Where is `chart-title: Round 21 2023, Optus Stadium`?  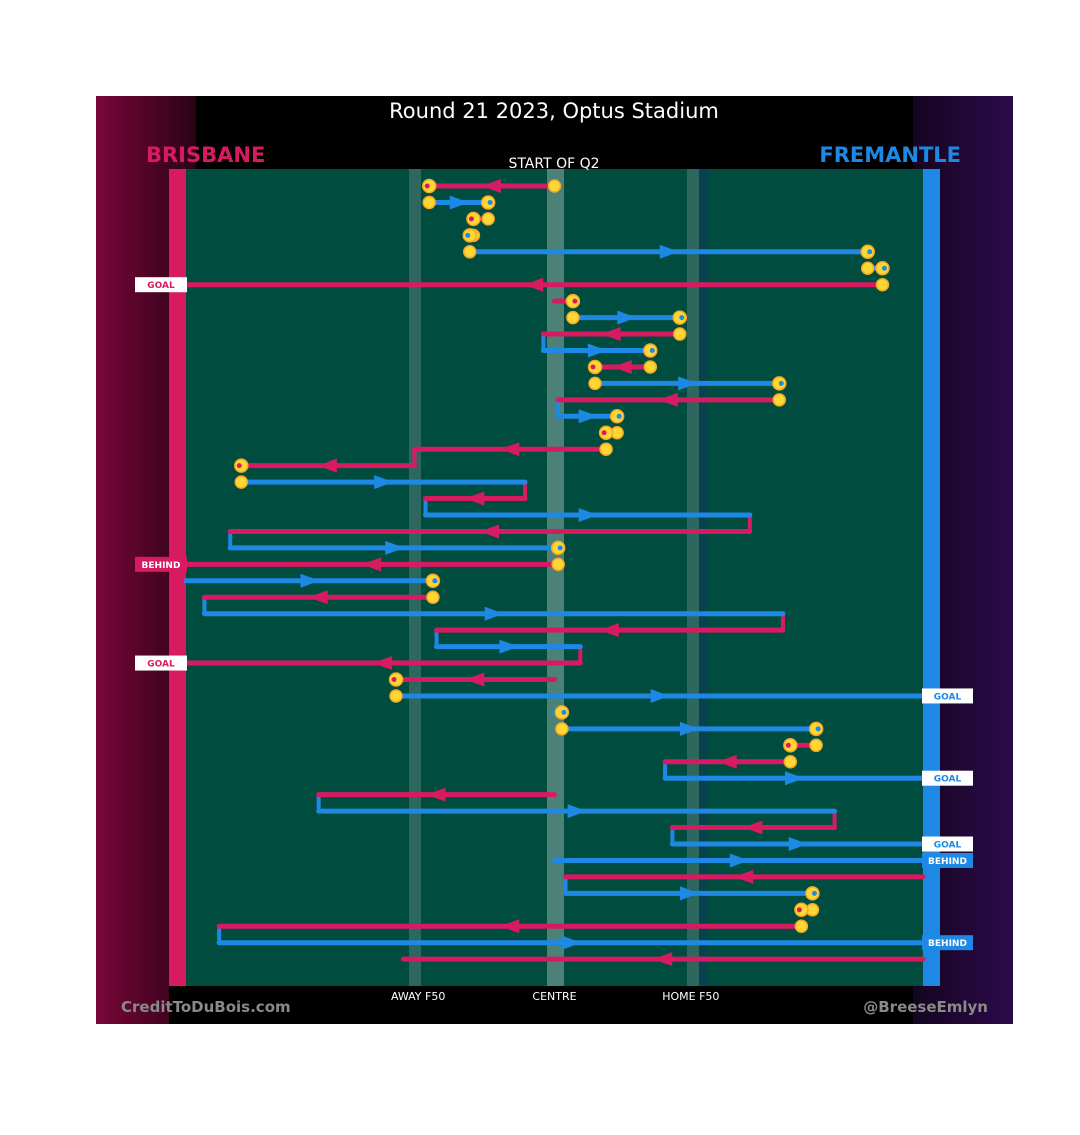
chart-title: Round 21 2023, Optus Stadium is located at coordinates (554, 111).